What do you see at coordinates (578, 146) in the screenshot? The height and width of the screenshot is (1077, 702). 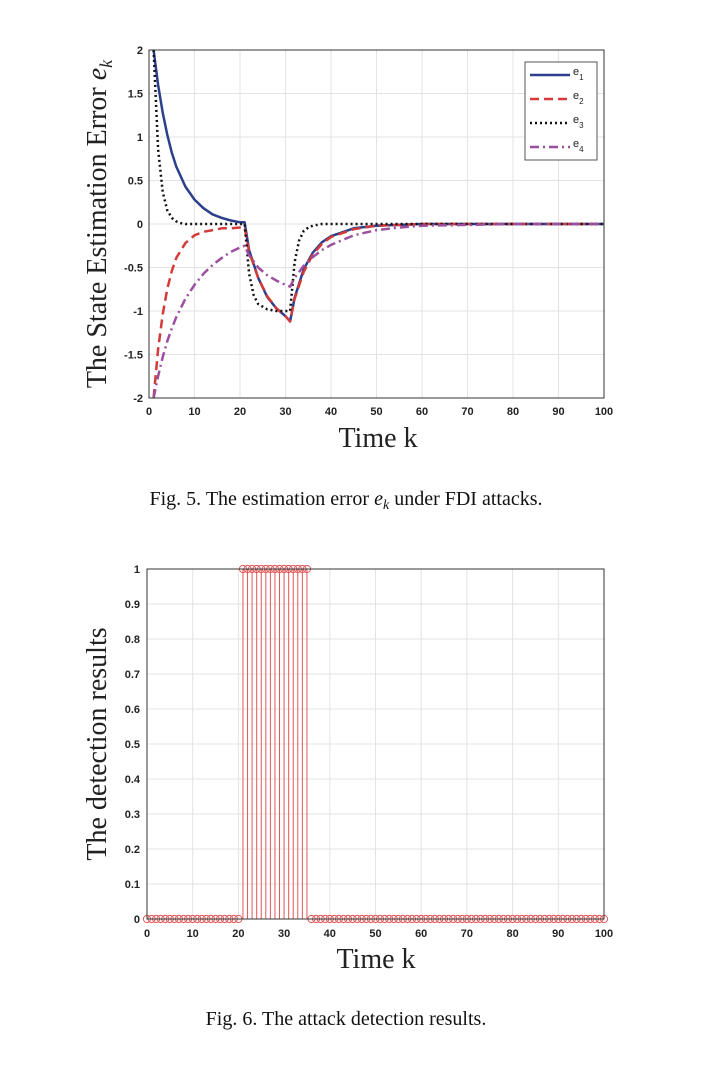 I see `legend-label-e4: e4` at bounding box center [578, 146].